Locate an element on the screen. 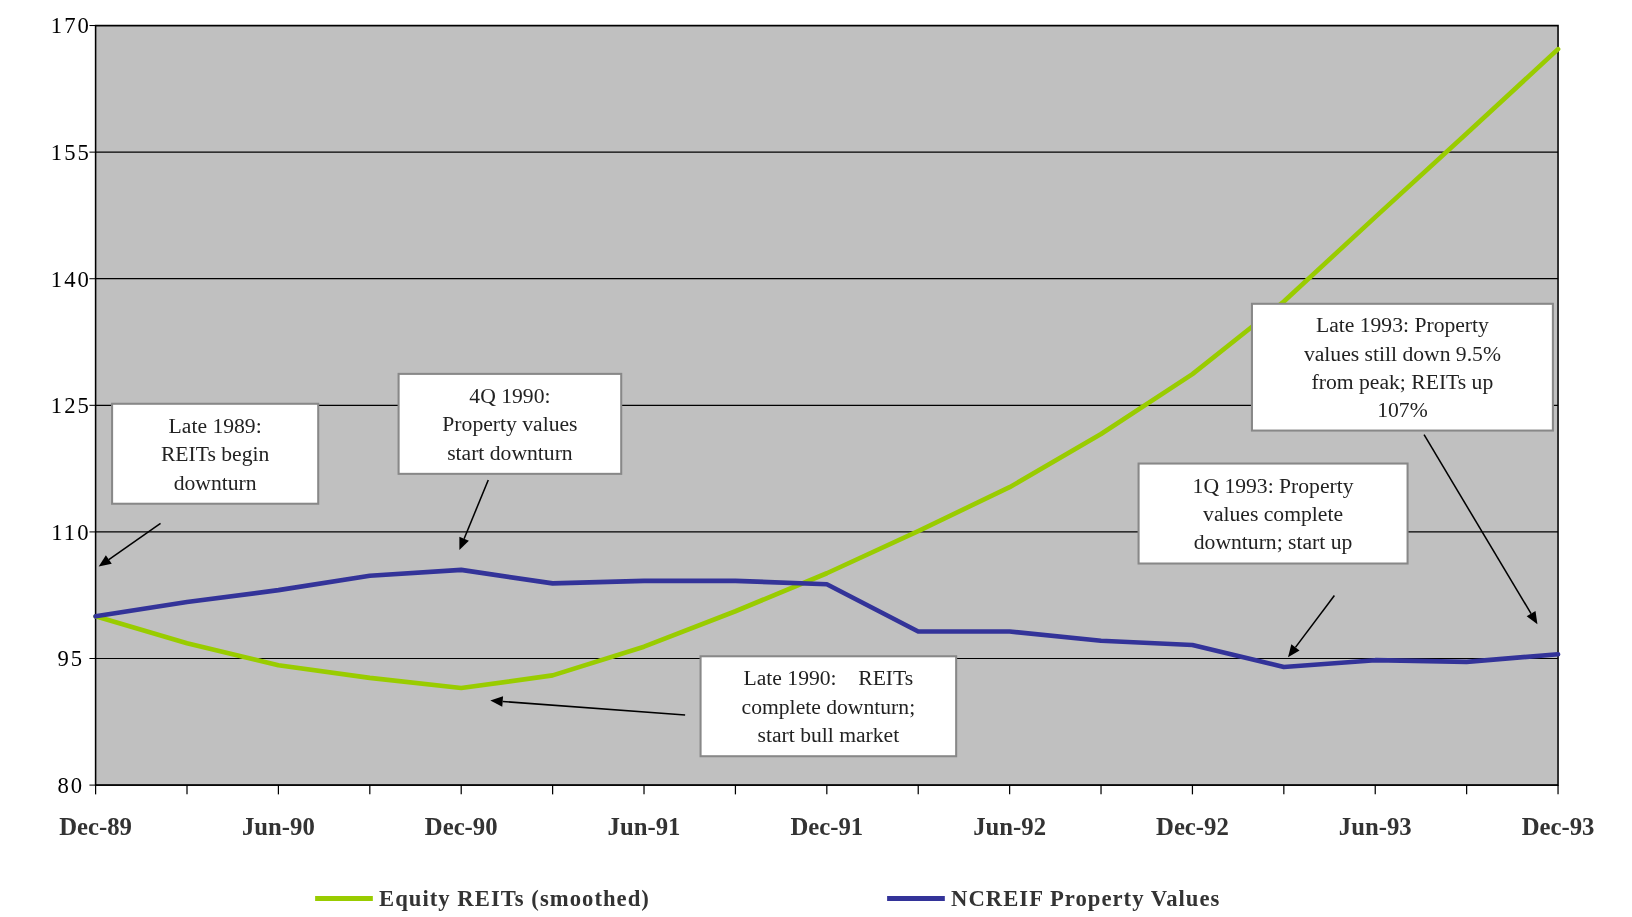 This screenshot has height=917, width=1632. x-tick-label: Jun-92 is located at coordinates (1010, 826).